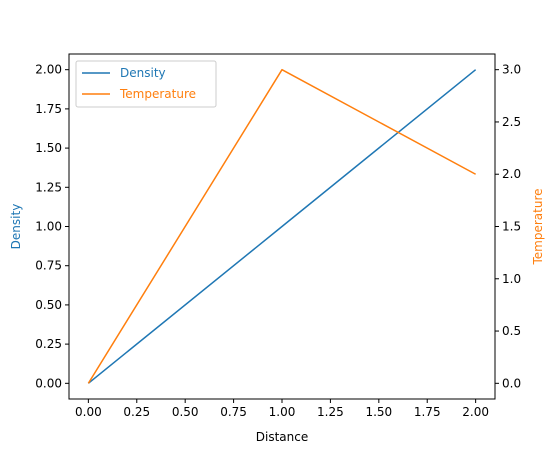  I want to click on x-tick-label: 0.25, so click(136, 412).